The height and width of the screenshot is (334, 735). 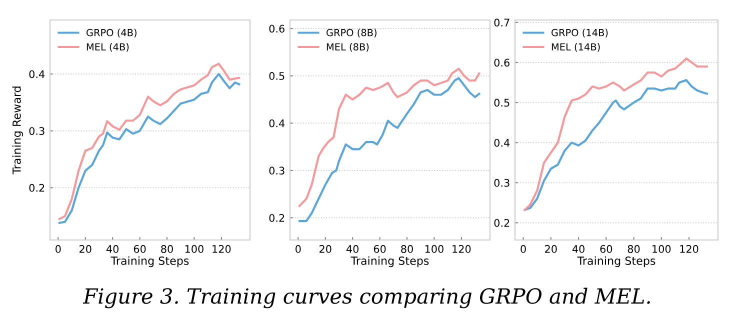 What do you see at coordinates (111, 33) in the screenshot?
I see `legend-label: GRPO (4B)` at bounding box center [111, 33].